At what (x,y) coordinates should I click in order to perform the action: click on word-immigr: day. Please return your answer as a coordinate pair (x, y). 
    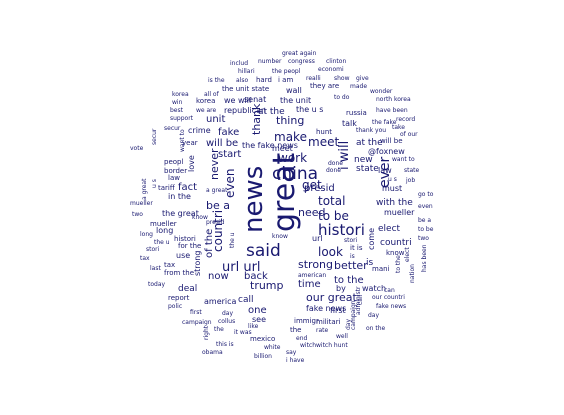
    Looking at the image, I should click on (373, 315).